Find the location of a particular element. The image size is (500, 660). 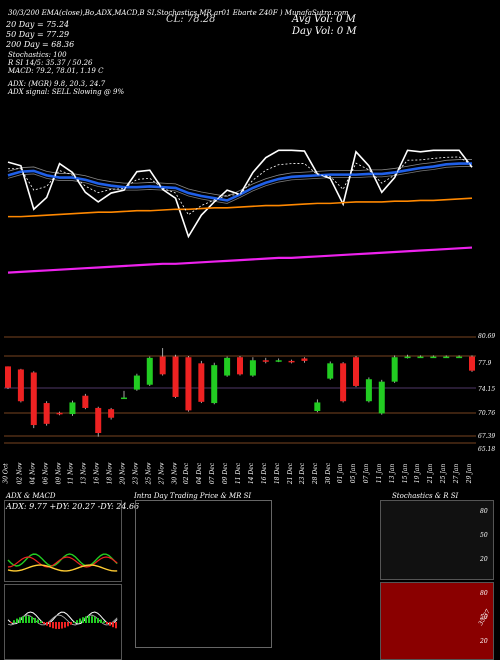

adx-minus-di-line is located at coordinates (62, 562).